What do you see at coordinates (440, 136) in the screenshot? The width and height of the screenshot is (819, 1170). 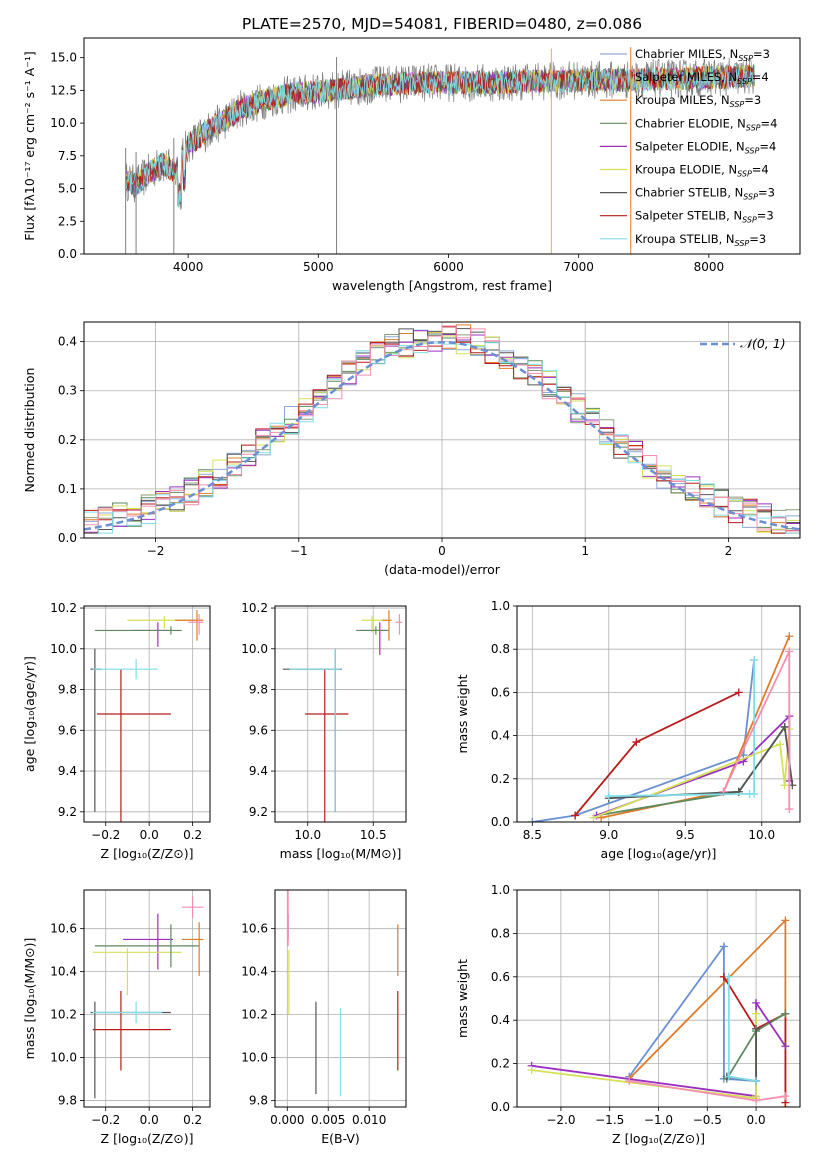 I see `spectrum-series` at bounding box center [440, 136].